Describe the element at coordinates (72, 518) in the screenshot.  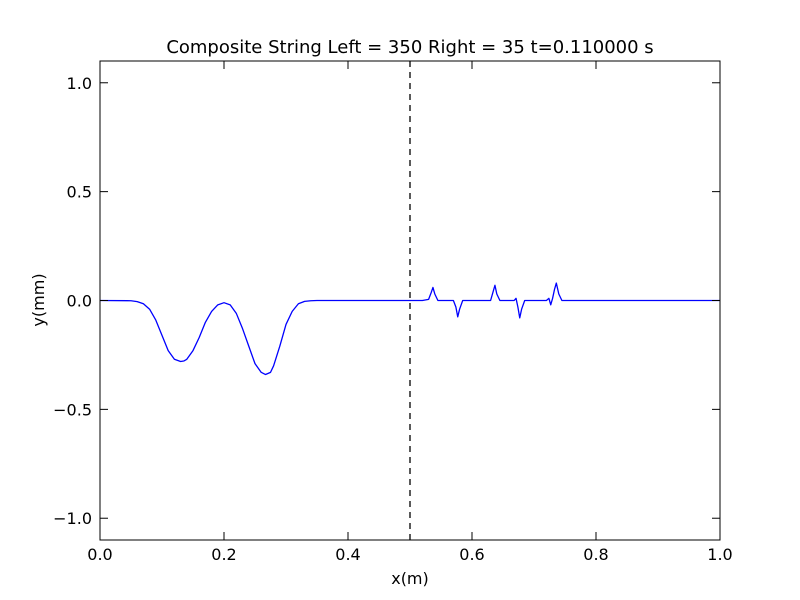
I see `y-tick-label: −1.0` at that location.